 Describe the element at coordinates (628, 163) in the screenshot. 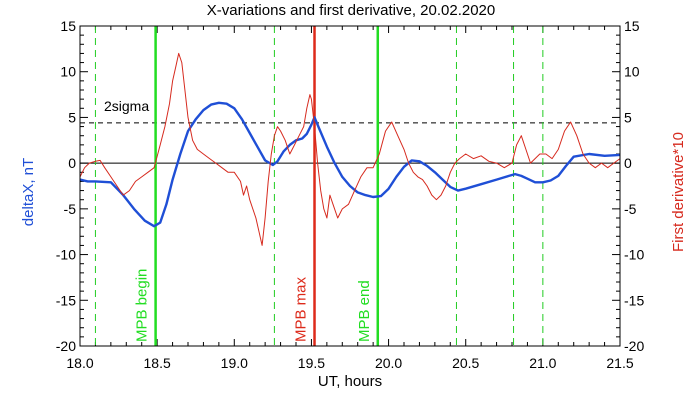

I see `y-right-tick-label: 0` at that location.